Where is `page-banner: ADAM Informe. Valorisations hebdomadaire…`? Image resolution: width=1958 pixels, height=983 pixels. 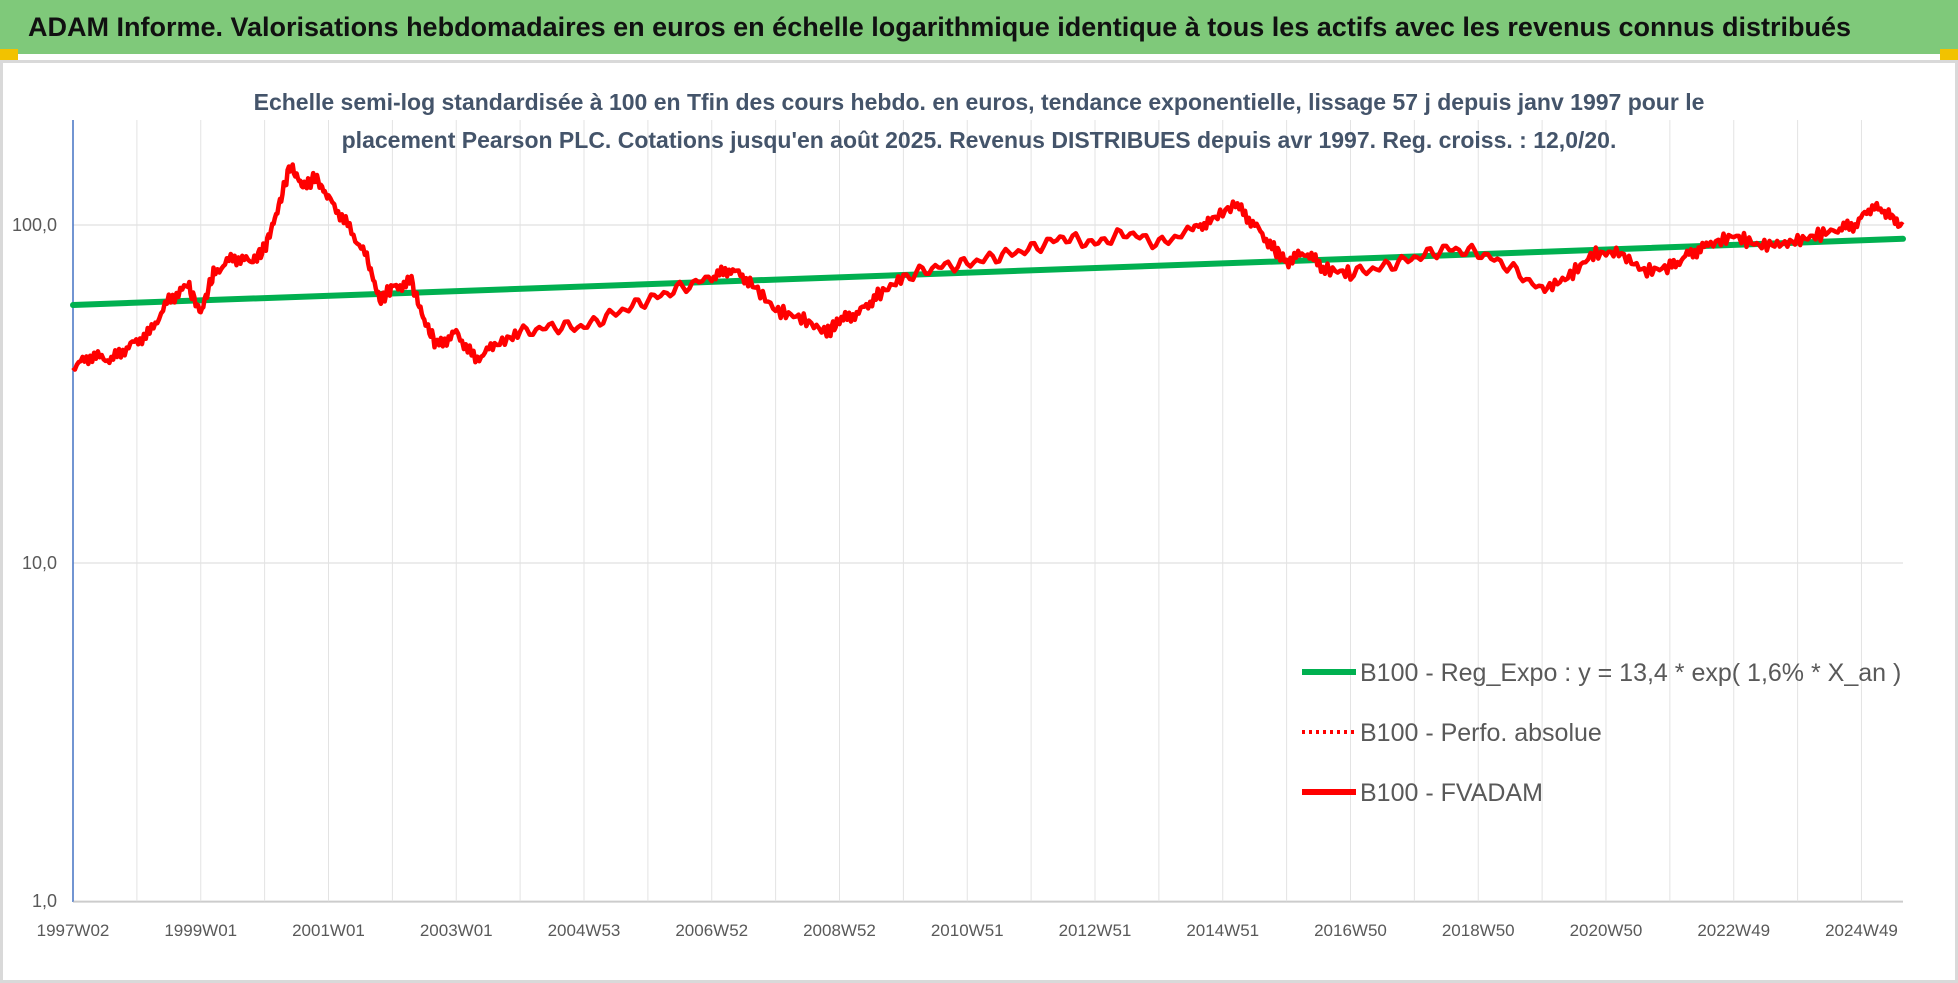 page-banner: ADAM Informe. Valorisations hebdomadaire… is located at coordinates (979, 27).